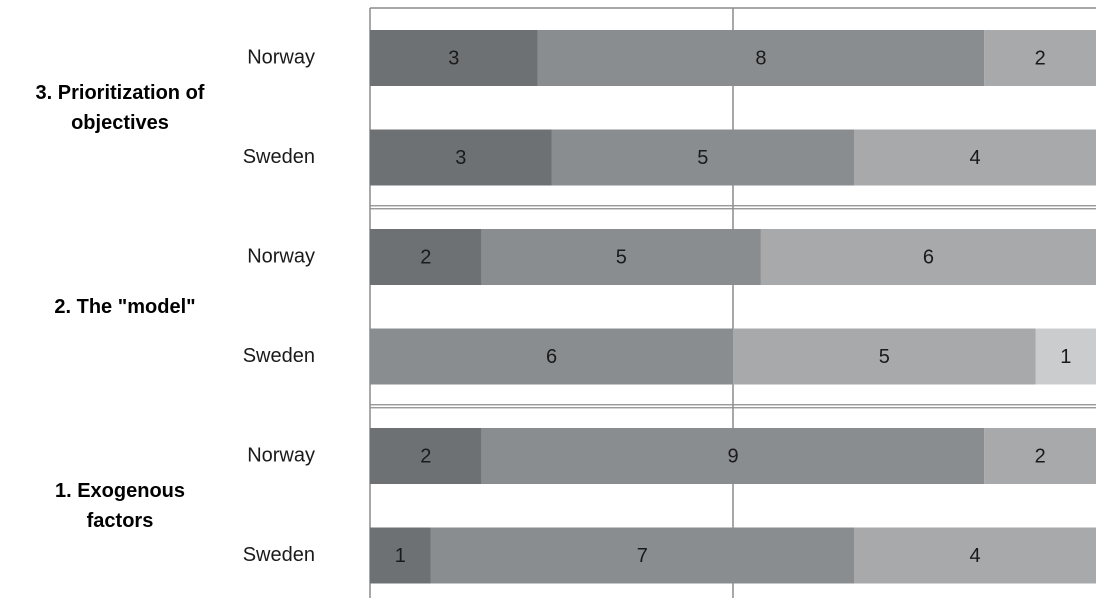 The image size is (1096, 598). I want to click on group-label: 1. Exogenous factors, so click(120, 505).